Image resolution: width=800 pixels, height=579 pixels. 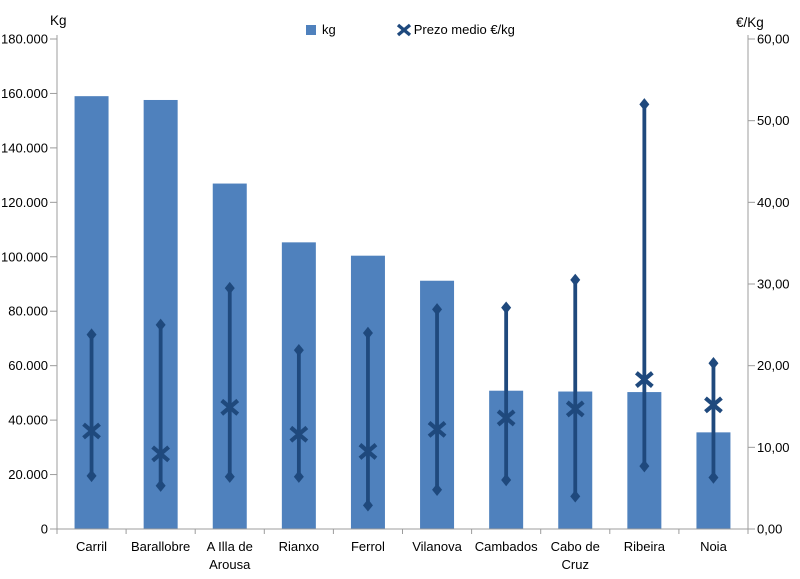 I want to click on category-label-ferrol: Ferrol, so click(x=368, y=546).